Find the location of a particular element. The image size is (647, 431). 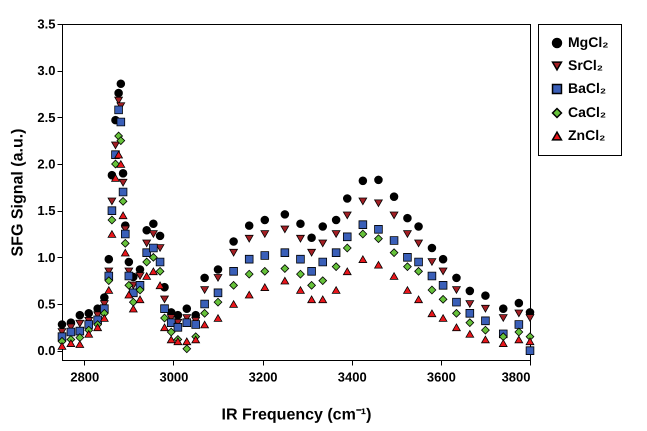

x-tick-label: 3200 is located at coordinates (263, 377).